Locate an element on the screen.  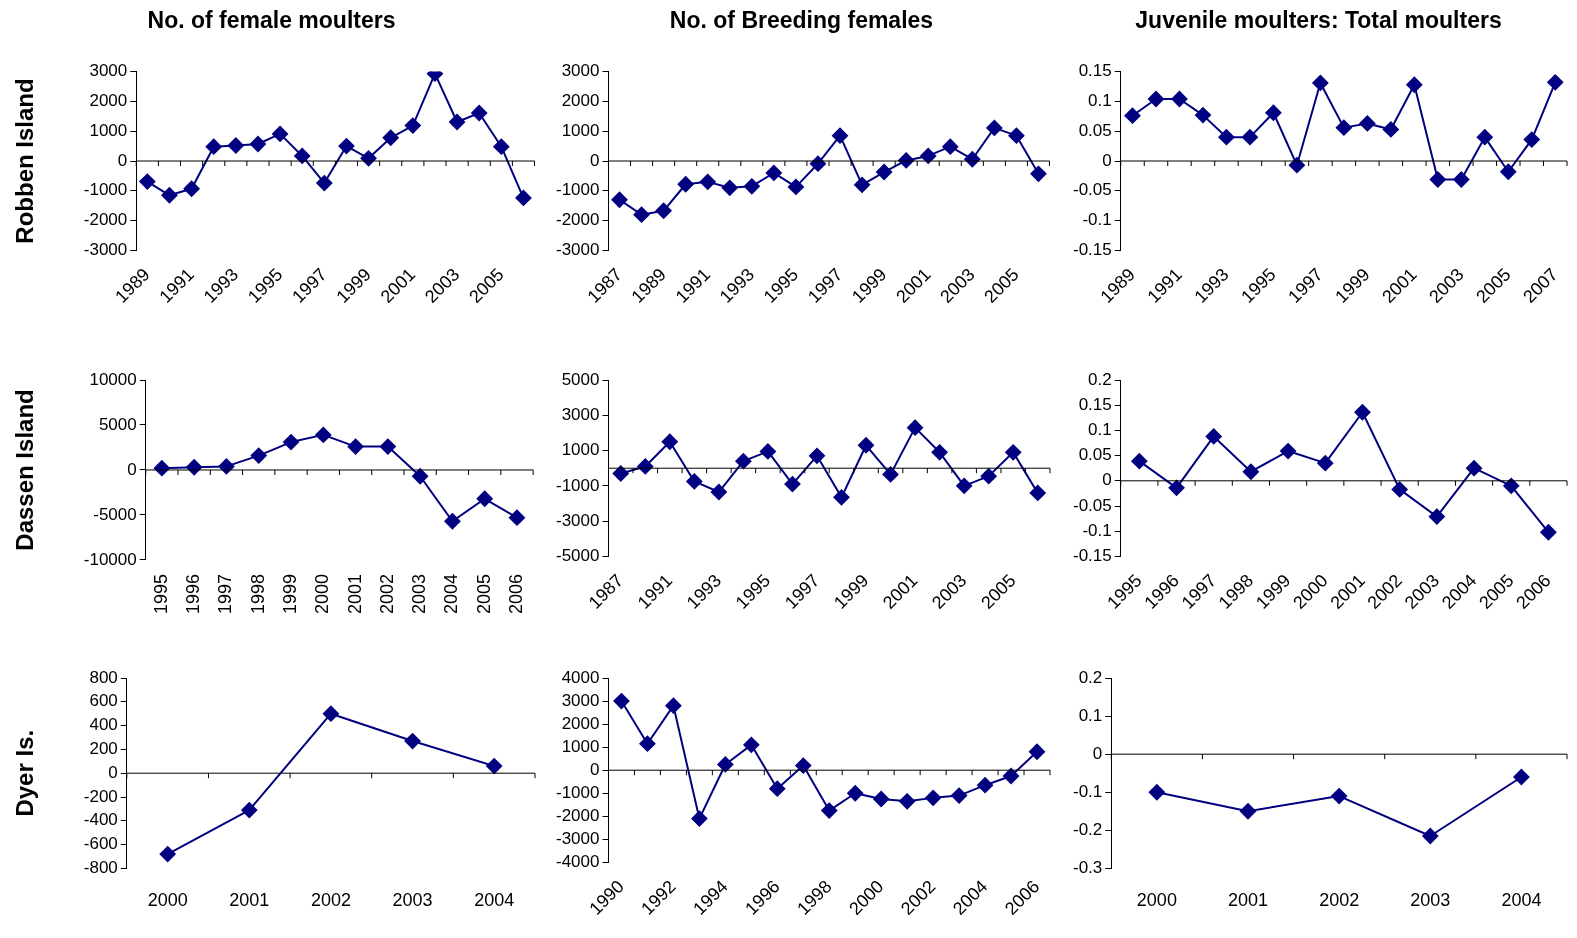
y-tick-label: 4000 is located at coordinates (580, 677).